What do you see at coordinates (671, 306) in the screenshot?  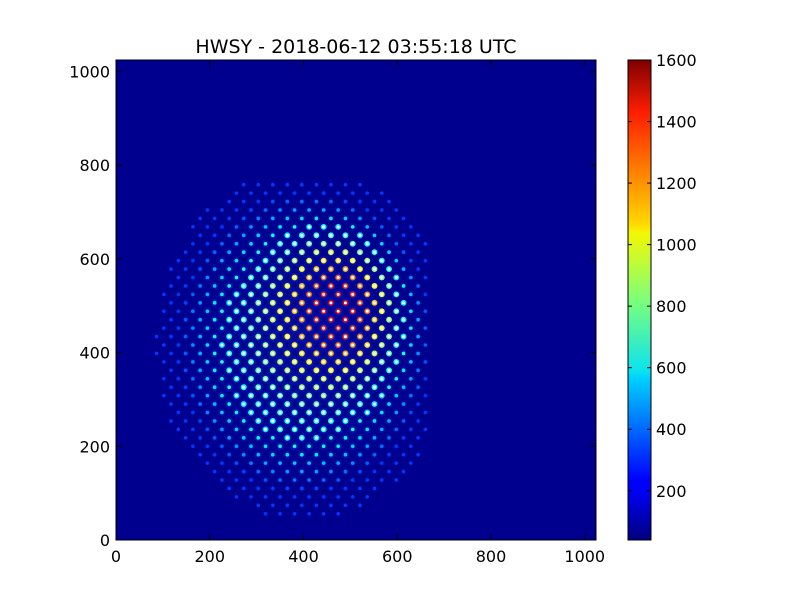 I see `colorbar-tick-label: 800` at bounding box center [671, 306].